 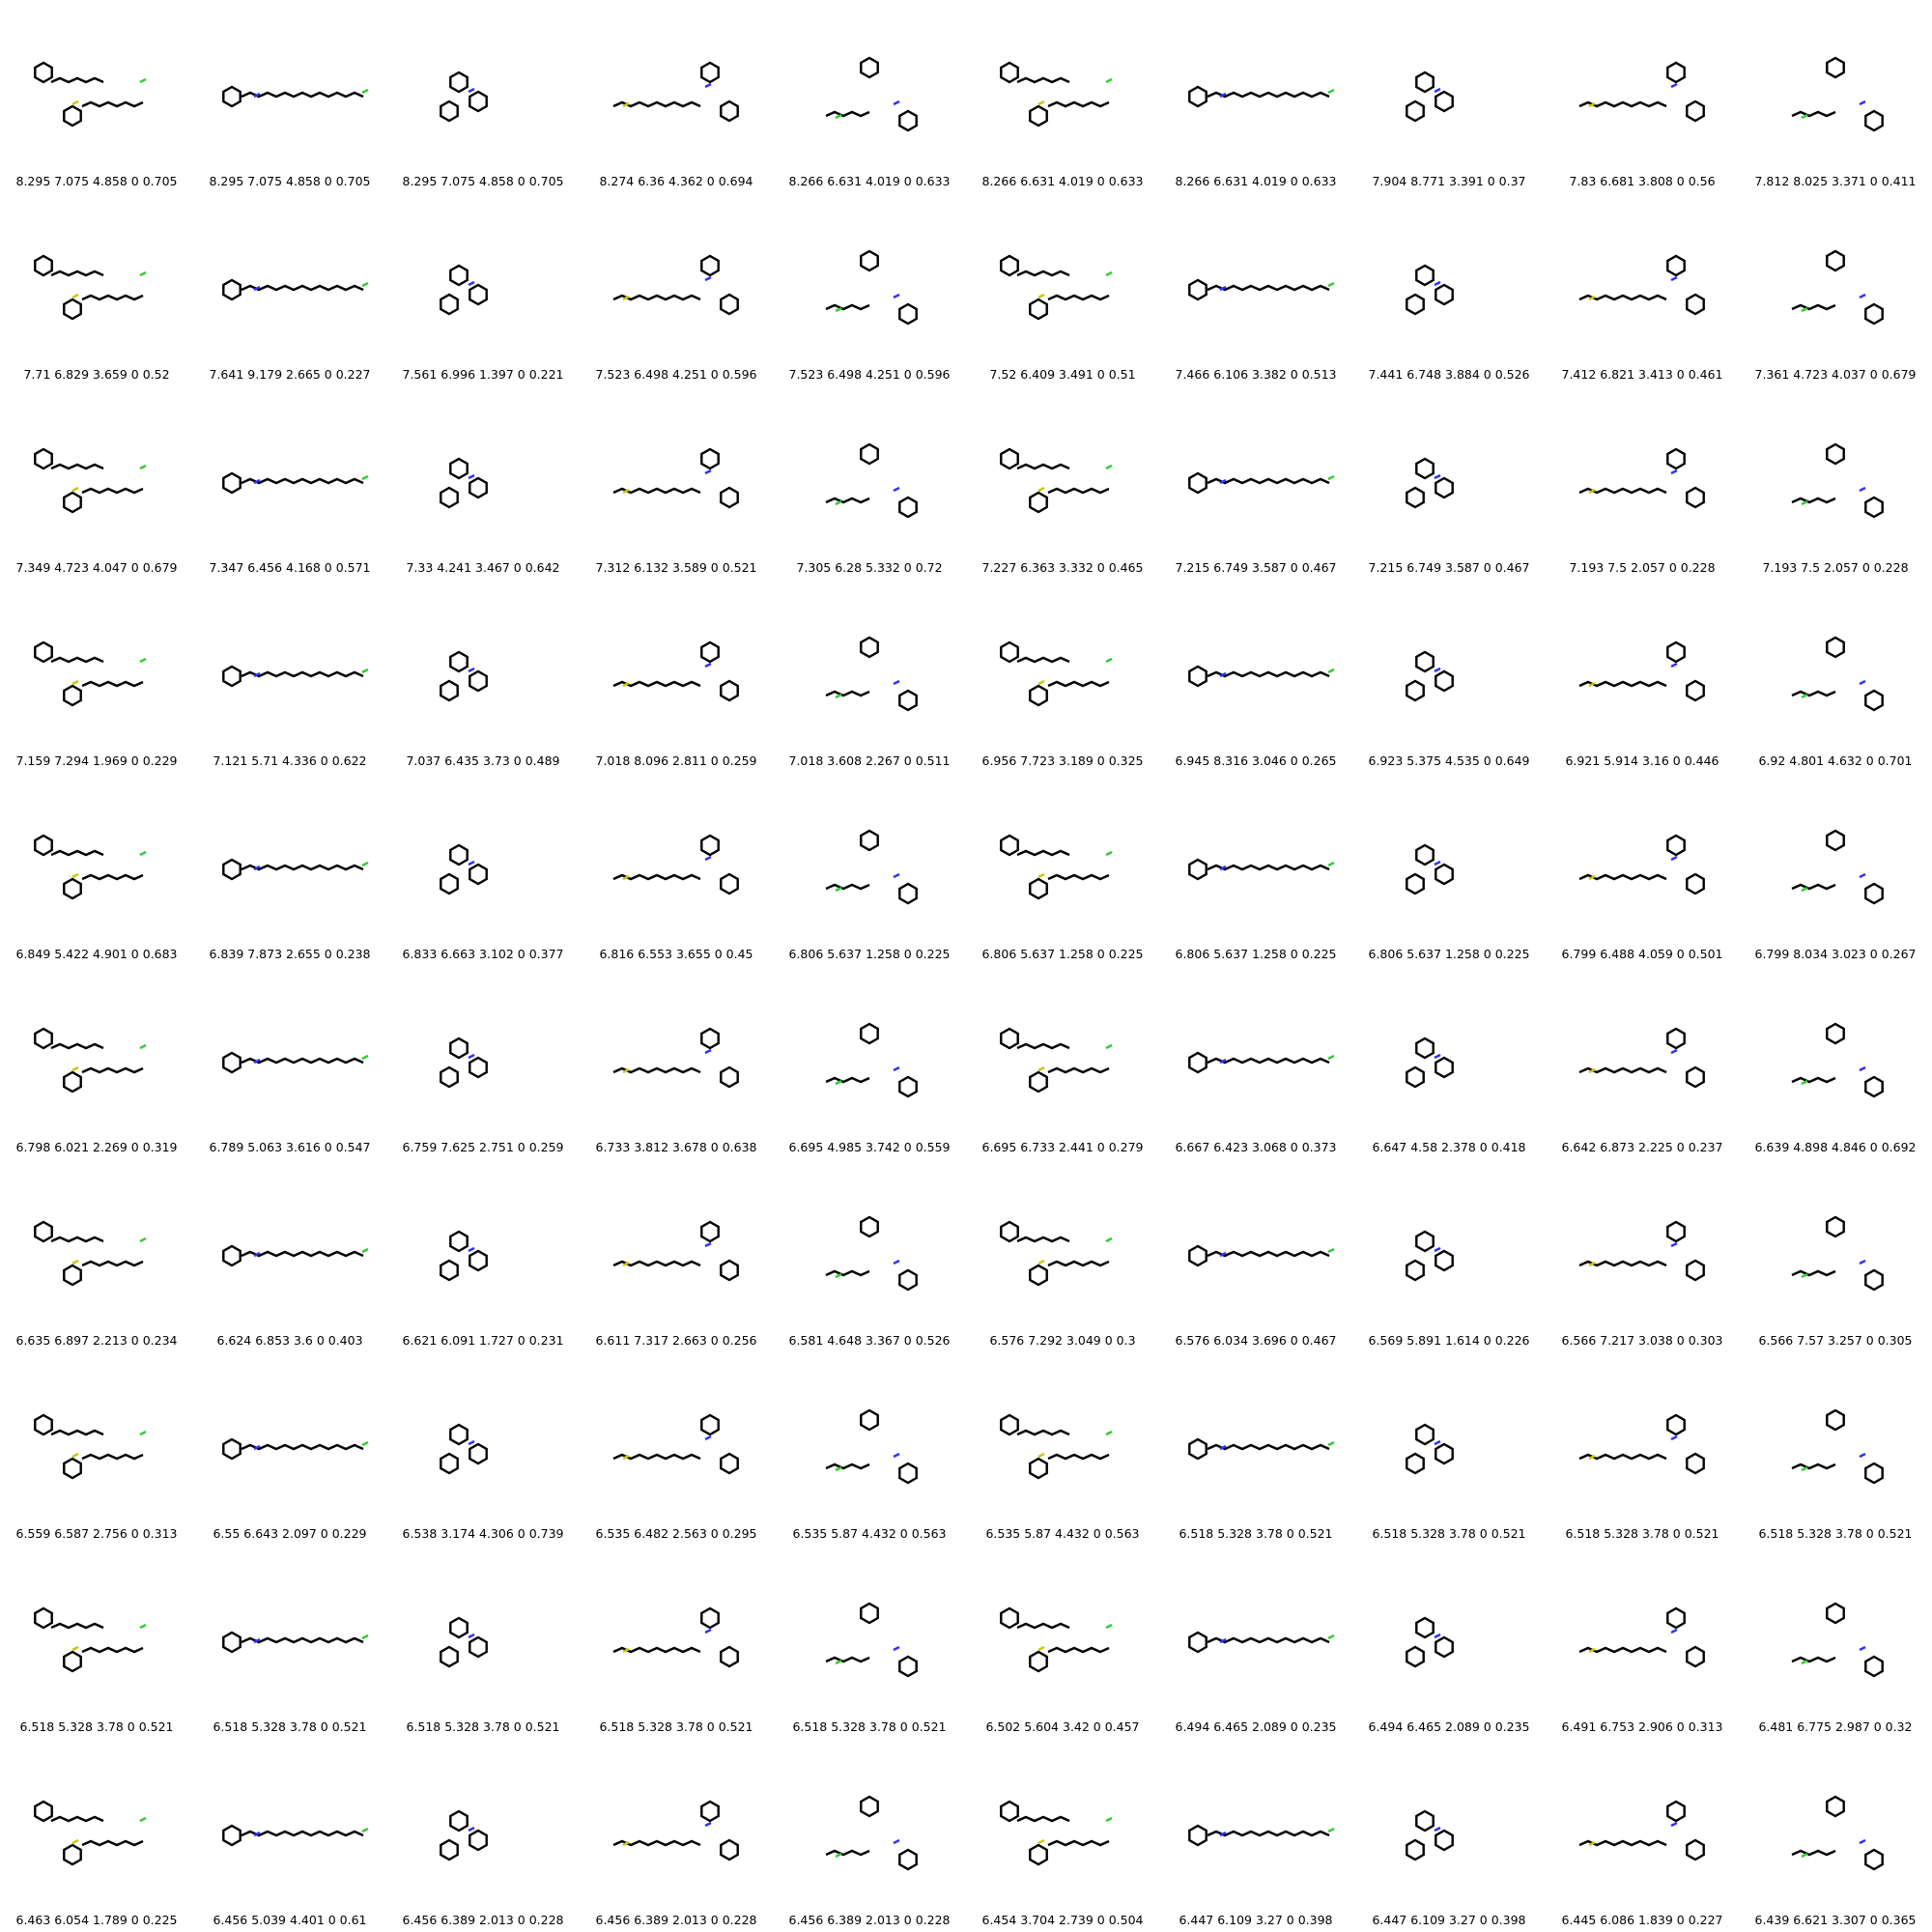 What do you see at coordinates (1449, 1147) in the screenshot?
I see `molecule-caption: 6.647 4.58 2.378 0 0.418` at bounding box center [1449, 1147].